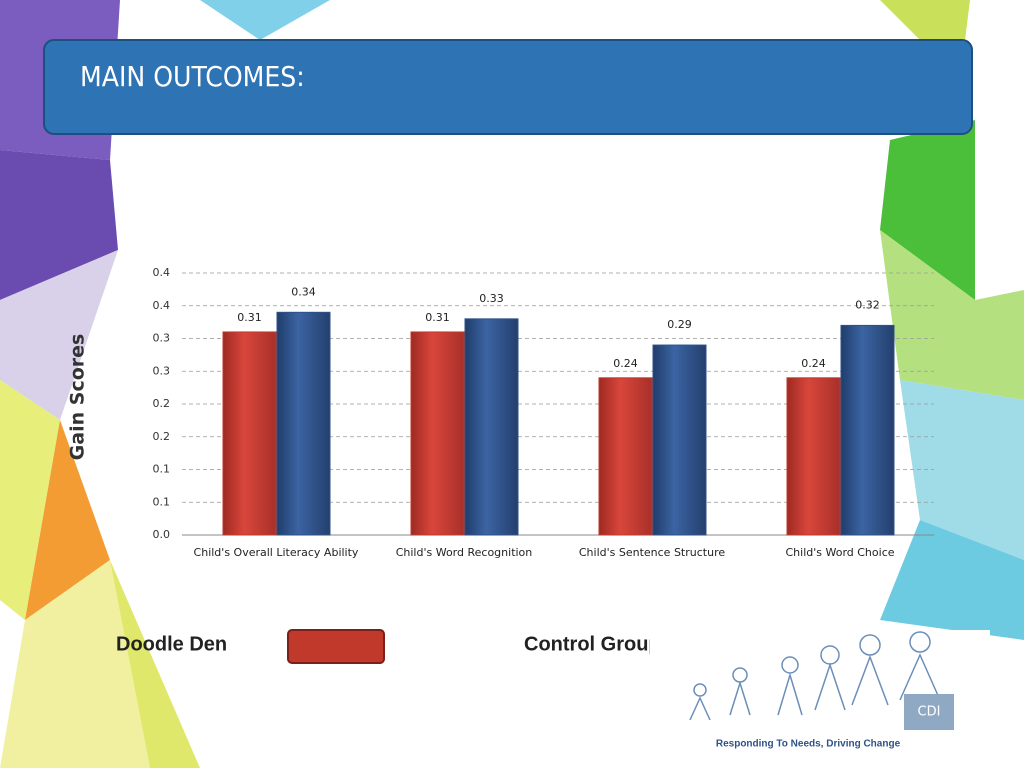  I want to click on logo-name: CDI, so click(929, 712).